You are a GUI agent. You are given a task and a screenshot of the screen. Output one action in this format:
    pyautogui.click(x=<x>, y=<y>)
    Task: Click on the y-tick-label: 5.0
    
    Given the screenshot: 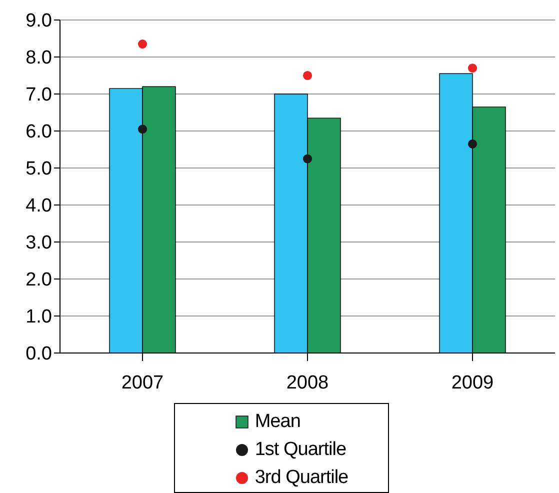 What is the action you would take?
    pyautogui.click(x=39, y=169)
    